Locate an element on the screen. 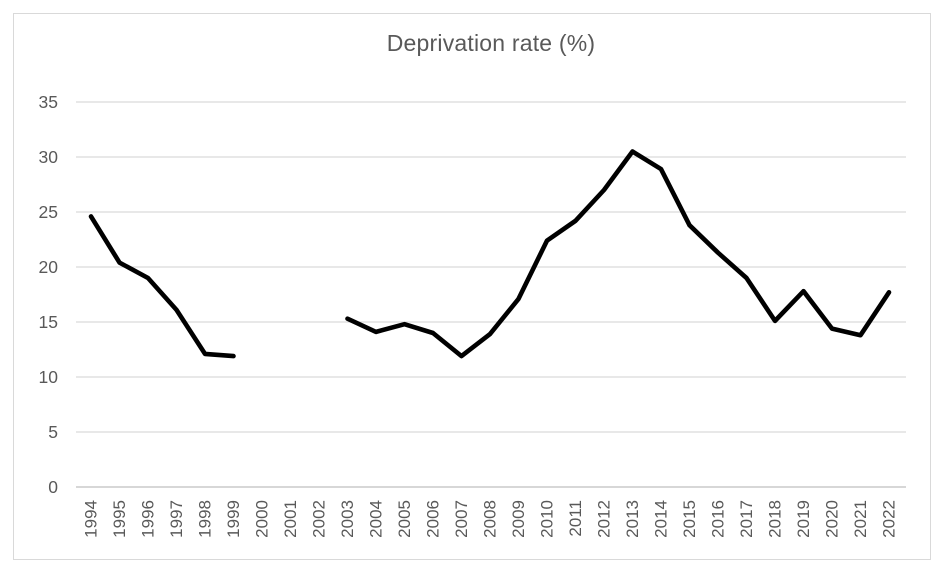  x-tick-label: 2007 is located at coordinates (461, 519).